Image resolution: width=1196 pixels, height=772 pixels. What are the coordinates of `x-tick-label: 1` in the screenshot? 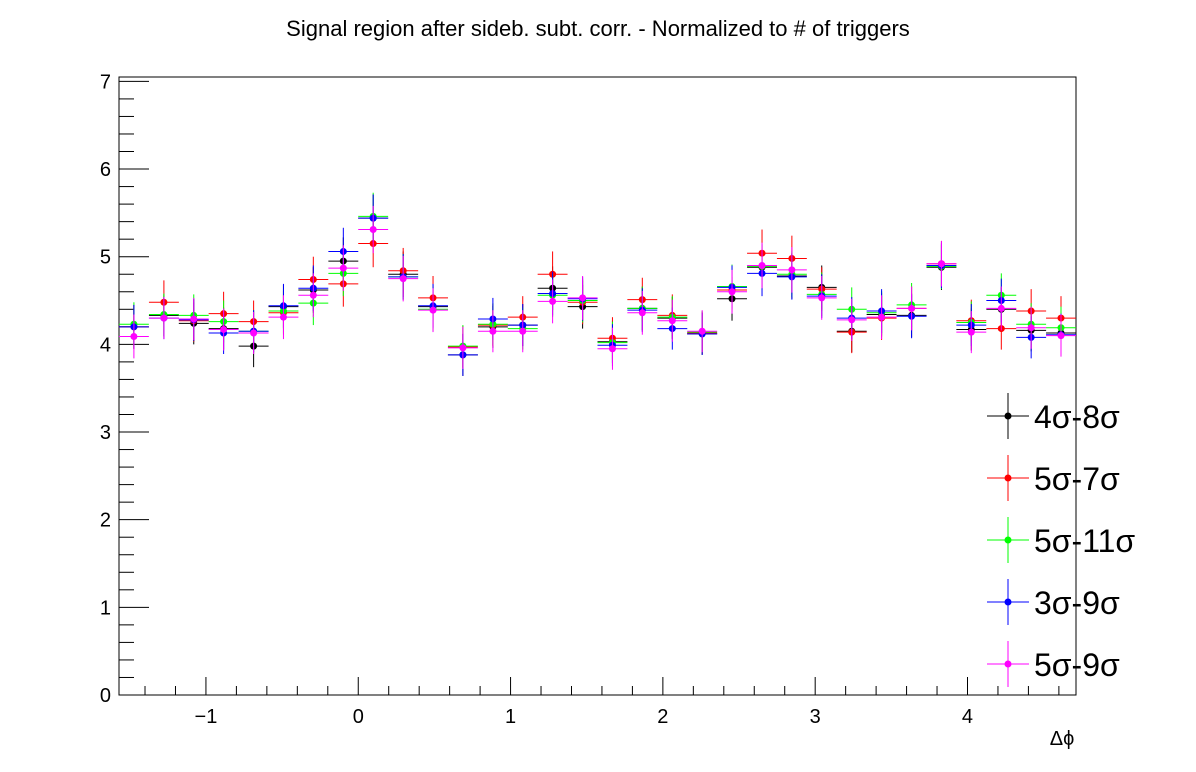 It's located at (510, 717).